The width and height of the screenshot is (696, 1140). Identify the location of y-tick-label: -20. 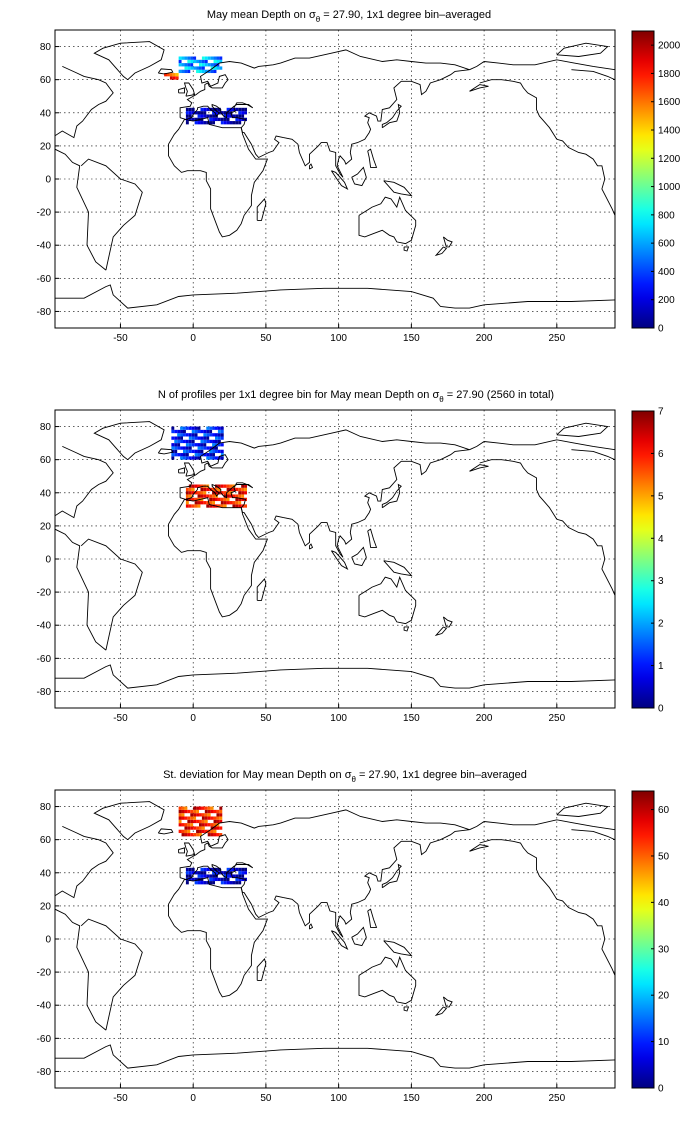
(44, 593).